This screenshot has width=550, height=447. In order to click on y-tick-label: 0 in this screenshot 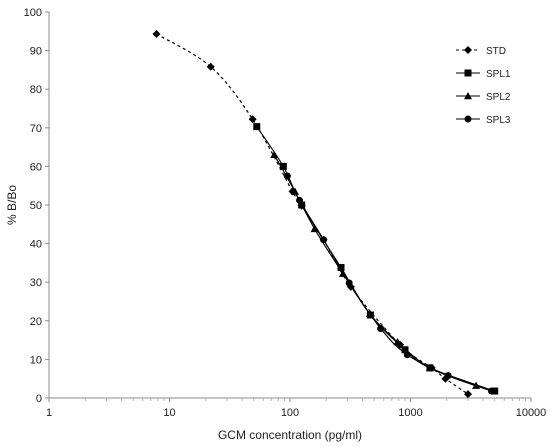, I will do `click(39, 399)`.